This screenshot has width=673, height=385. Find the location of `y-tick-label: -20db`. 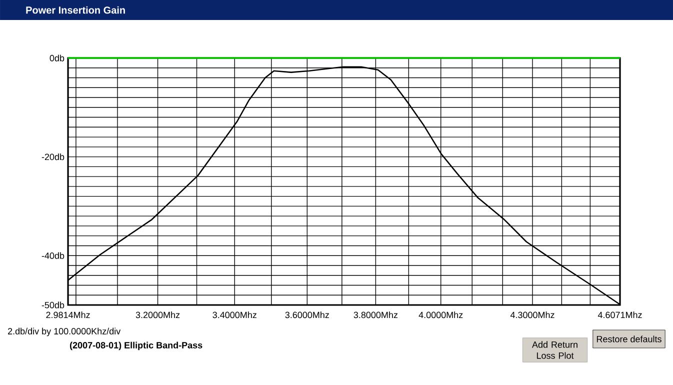

y-tick-label: -20db is located at coordinates (53, 156).